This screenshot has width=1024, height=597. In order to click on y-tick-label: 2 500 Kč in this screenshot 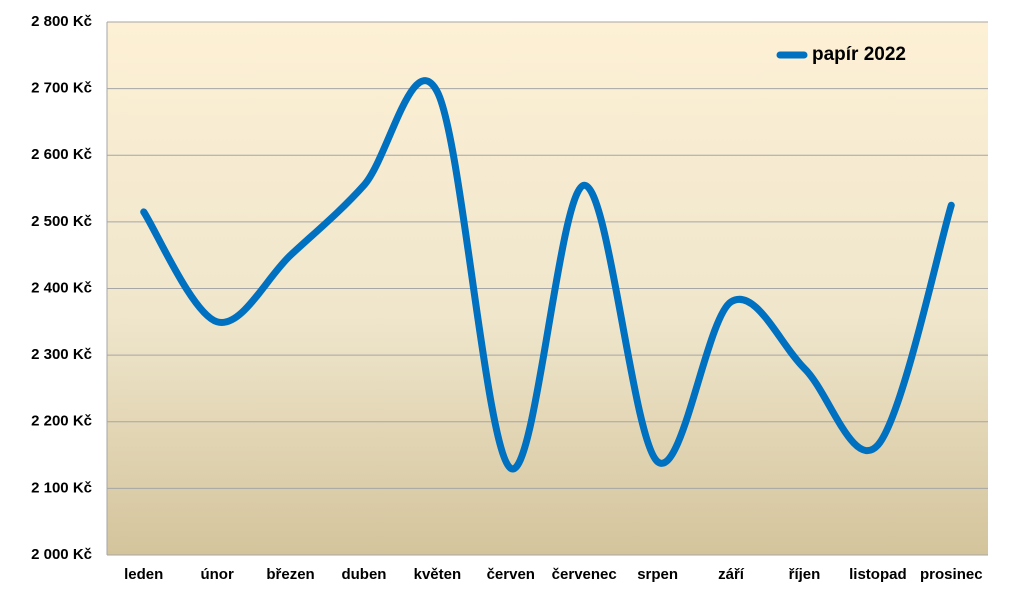, I will do `click(61, 221)`.